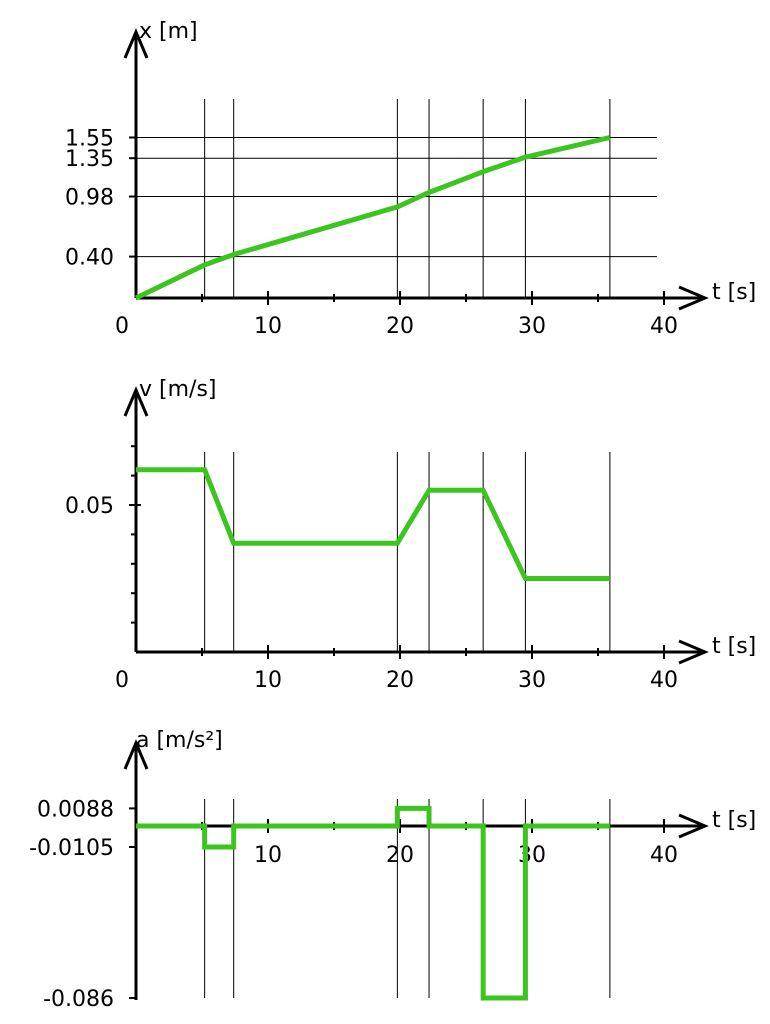  Describe the element at coordinates (89, 258) in the screenshot. I see `y-tick-label: 0.40` at that location.